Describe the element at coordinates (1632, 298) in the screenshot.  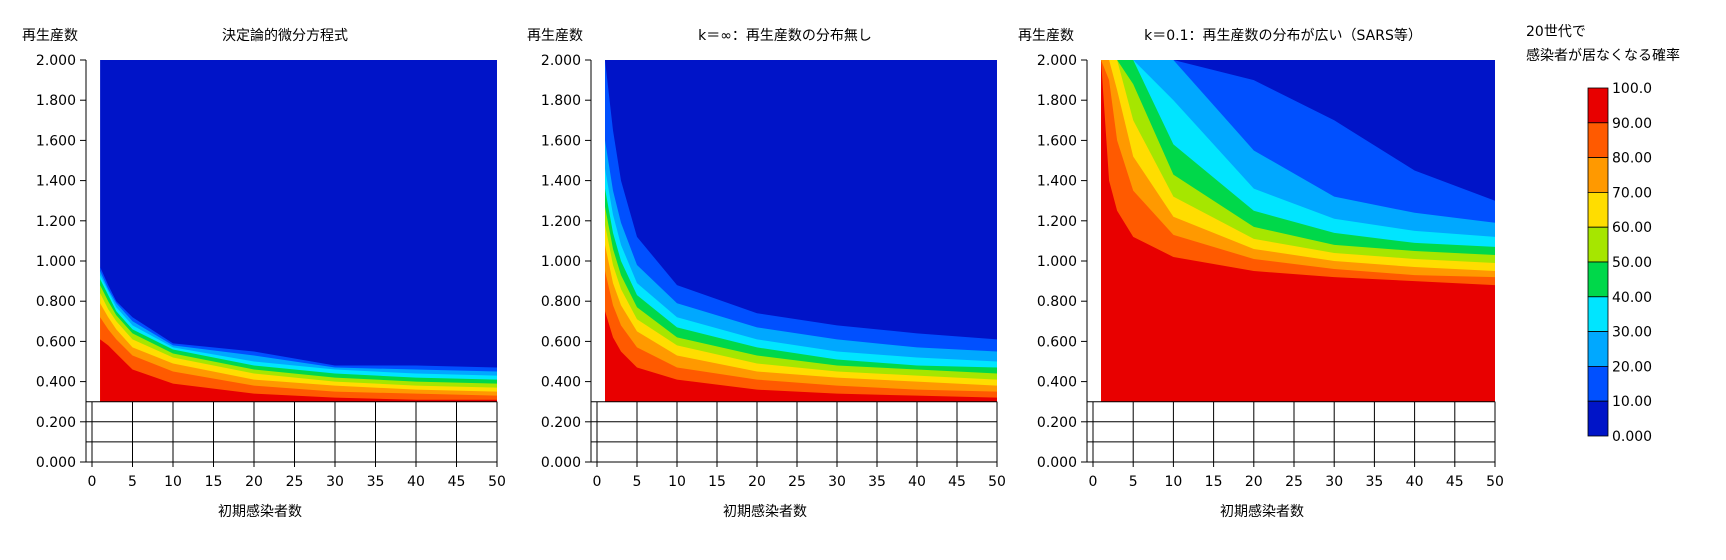
I see `legend-label: 40.00` at that location.